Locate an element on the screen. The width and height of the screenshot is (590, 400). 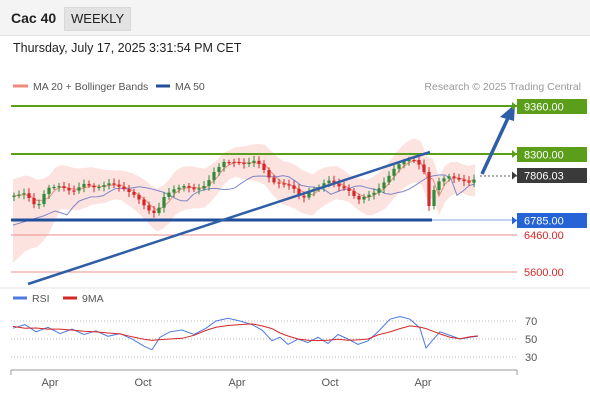
rsi-tick-50: 50 is located at coordinates (531, 340).